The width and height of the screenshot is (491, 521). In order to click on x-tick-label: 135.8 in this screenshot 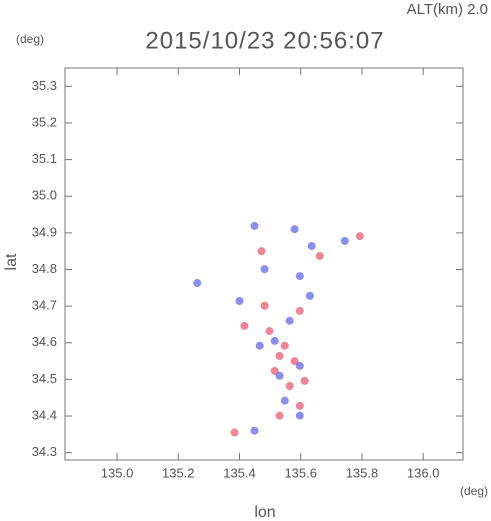, I will do `click(362, 472)`.